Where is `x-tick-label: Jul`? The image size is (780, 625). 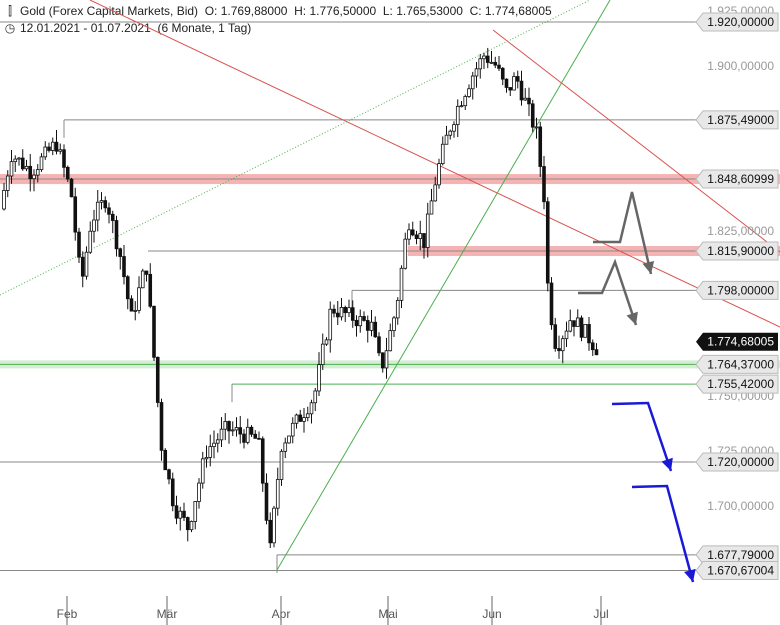 x-tick-label: Jul is located at coordinates (600, 614).